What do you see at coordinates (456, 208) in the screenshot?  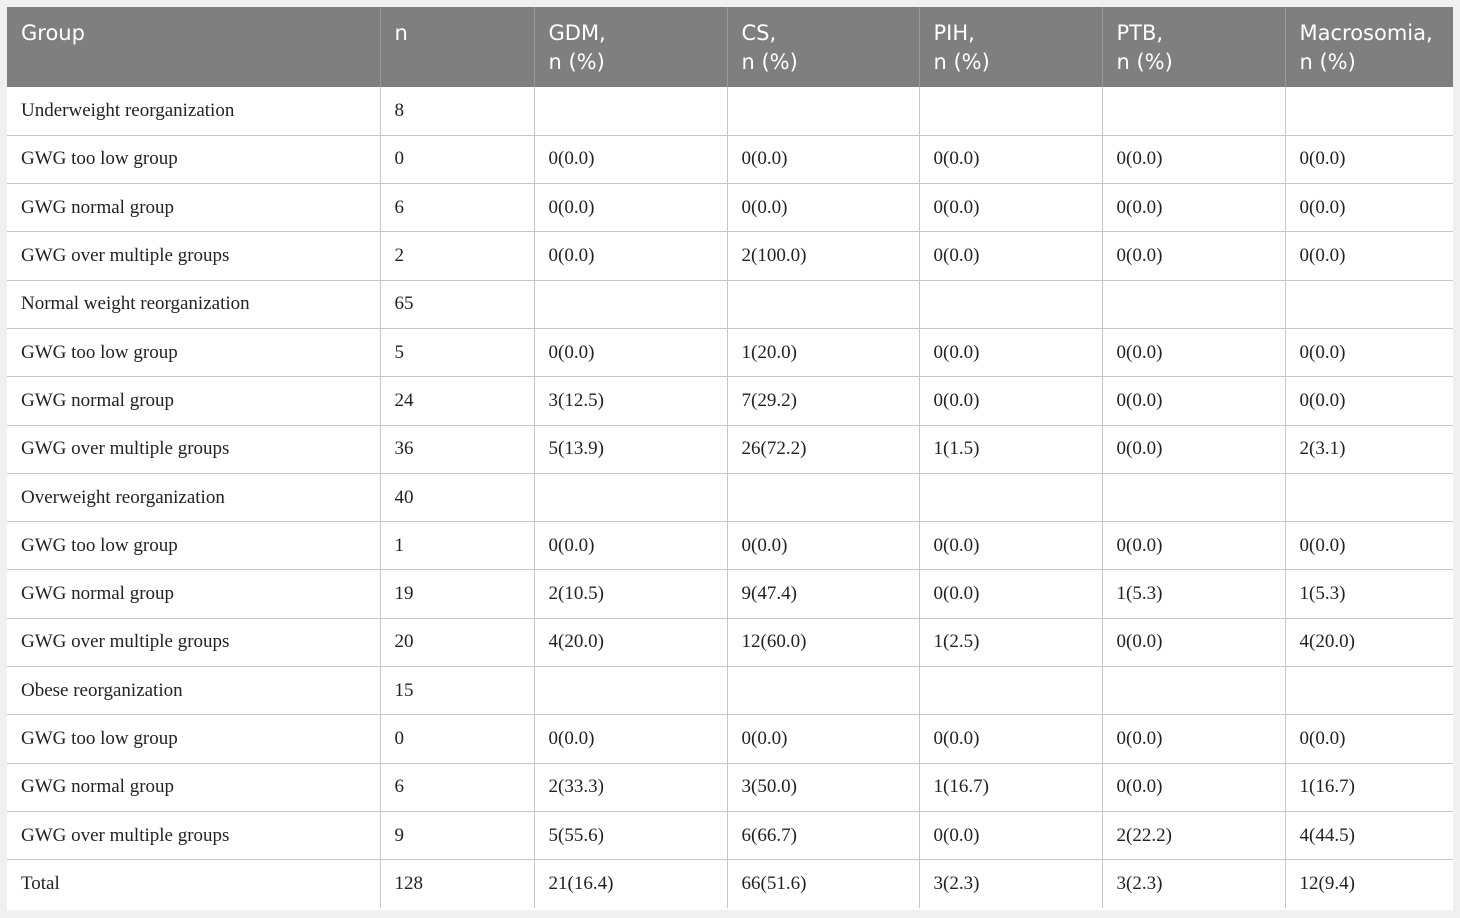 I see `cell-n: 6` at bounding box center [456, 208].